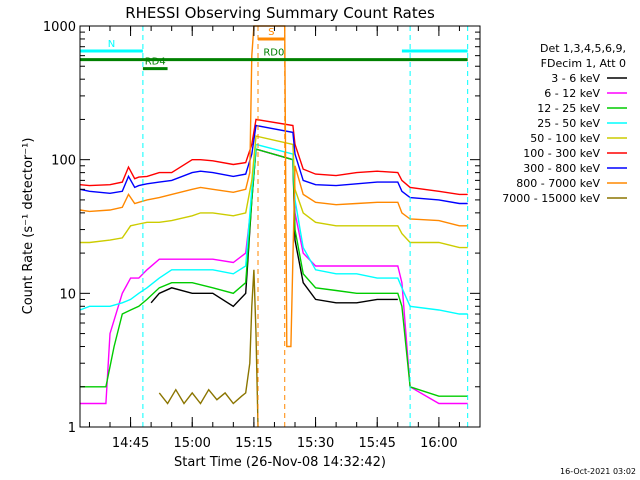 The width and height of the screenshot is (640, 480). Describe the element at coordinates (438, 443) in the screenshot. I see `x-tick-label-5: 16:00` at that location.